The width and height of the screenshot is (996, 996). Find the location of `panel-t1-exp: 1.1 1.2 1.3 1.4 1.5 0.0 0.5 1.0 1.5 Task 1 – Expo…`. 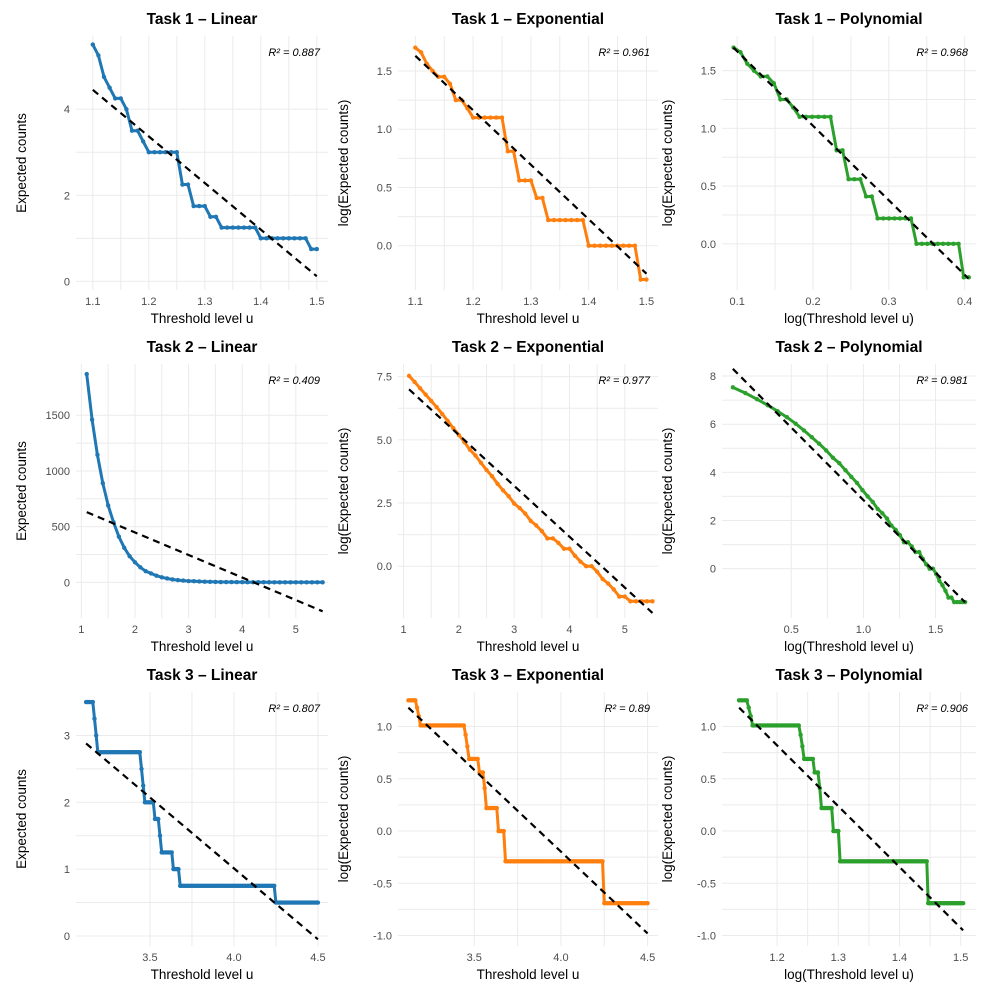

panel-t1-exp: 1.1 1.2 1.3 1.4 1.5 0.0 0.5 1.0 1.5 Task 1 – Expo… is located at coordinates (497, 168).